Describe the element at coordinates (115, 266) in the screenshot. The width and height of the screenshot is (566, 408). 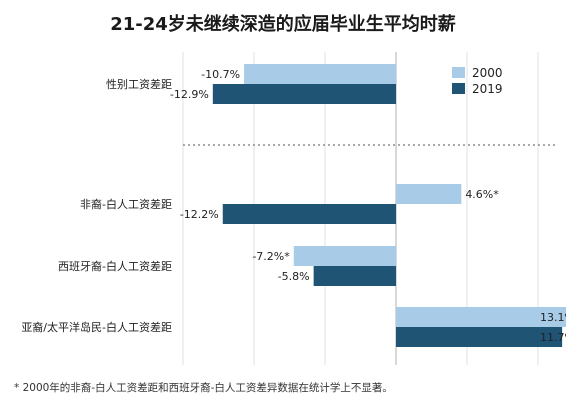
I see `category-label: 西班牙裔-白人工资差距` at that location.